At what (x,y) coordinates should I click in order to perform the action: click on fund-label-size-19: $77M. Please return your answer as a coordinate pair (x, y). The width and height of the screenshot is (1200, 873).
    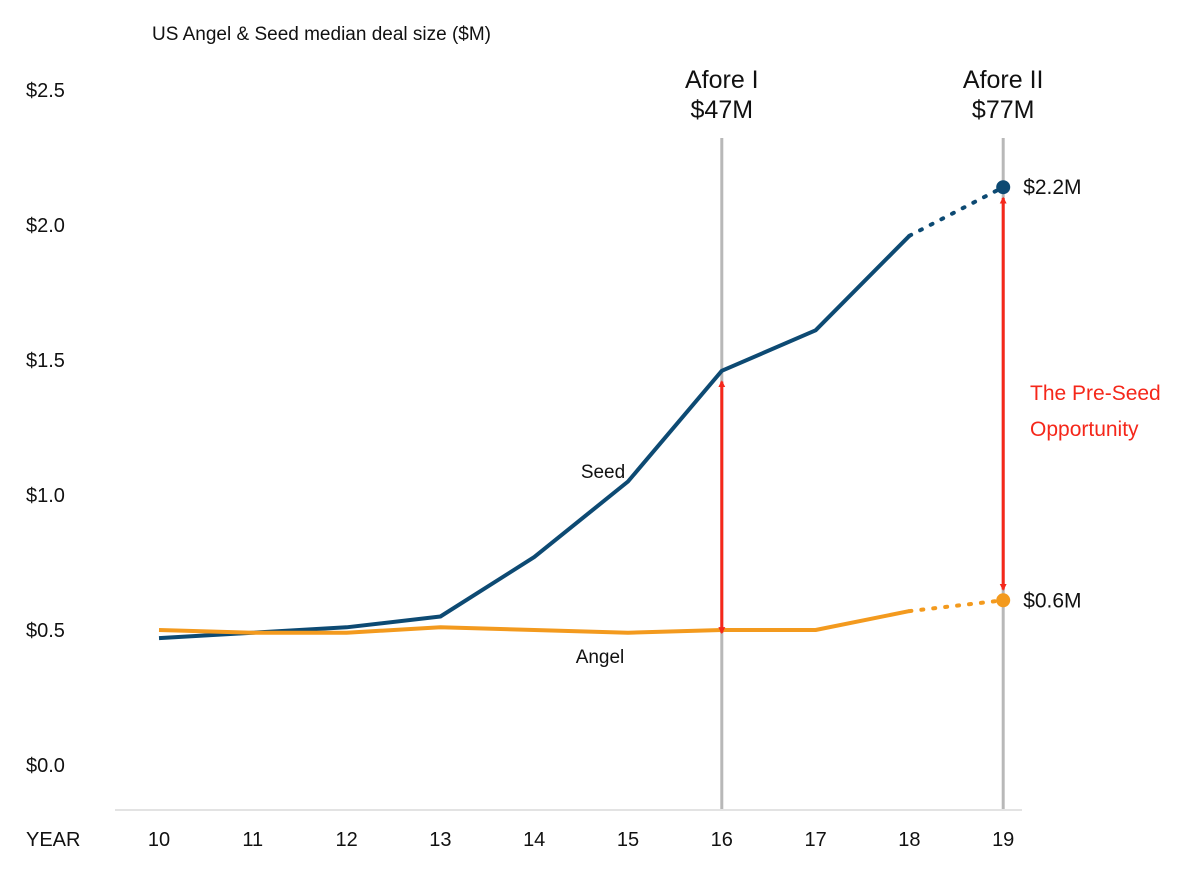
    Looking at the image, I should click on (1003, 110).